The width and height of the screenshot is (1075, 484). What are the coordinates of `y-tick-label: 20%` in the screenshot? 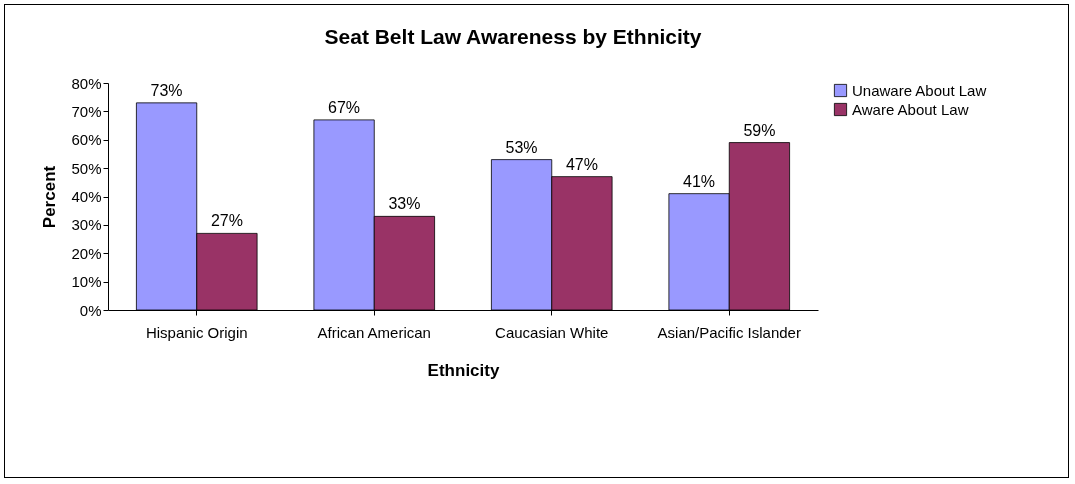 It's located at (86, 253).